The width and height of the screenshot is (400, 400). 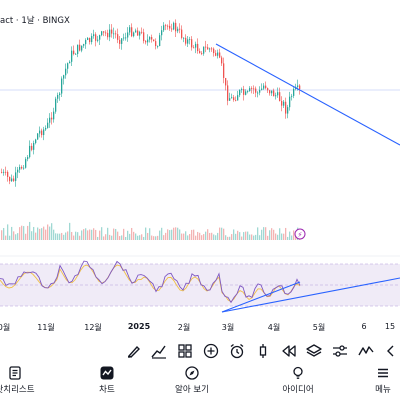 What do you see at coordinates (185, 351) in the screenshot?
I see `chart-type-icon` at bounding box center [185, 351].